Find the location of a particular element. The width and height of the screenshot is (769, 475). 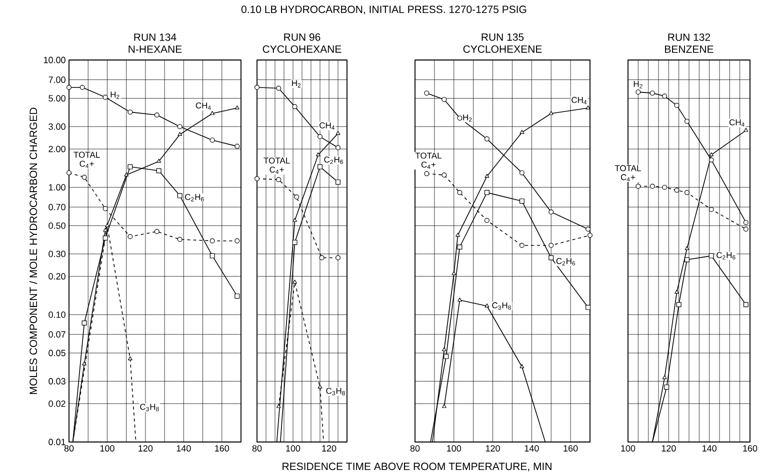

chart-subtitle: N-HEXANE is located at coordinates (155, 49).